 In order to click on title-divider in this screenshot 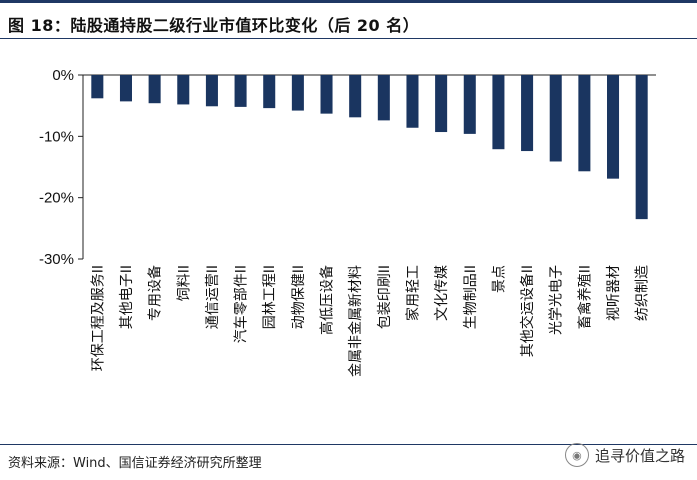, I will do `click(348, 38)`.